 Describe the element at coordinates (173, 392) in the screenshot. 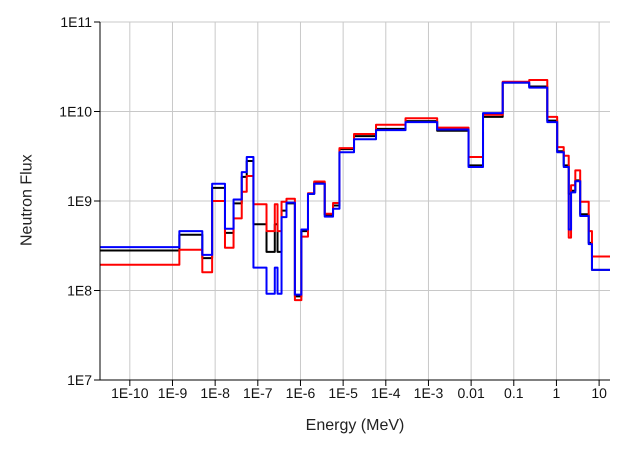

I see `x-tick-label: 1E-9` at that location.